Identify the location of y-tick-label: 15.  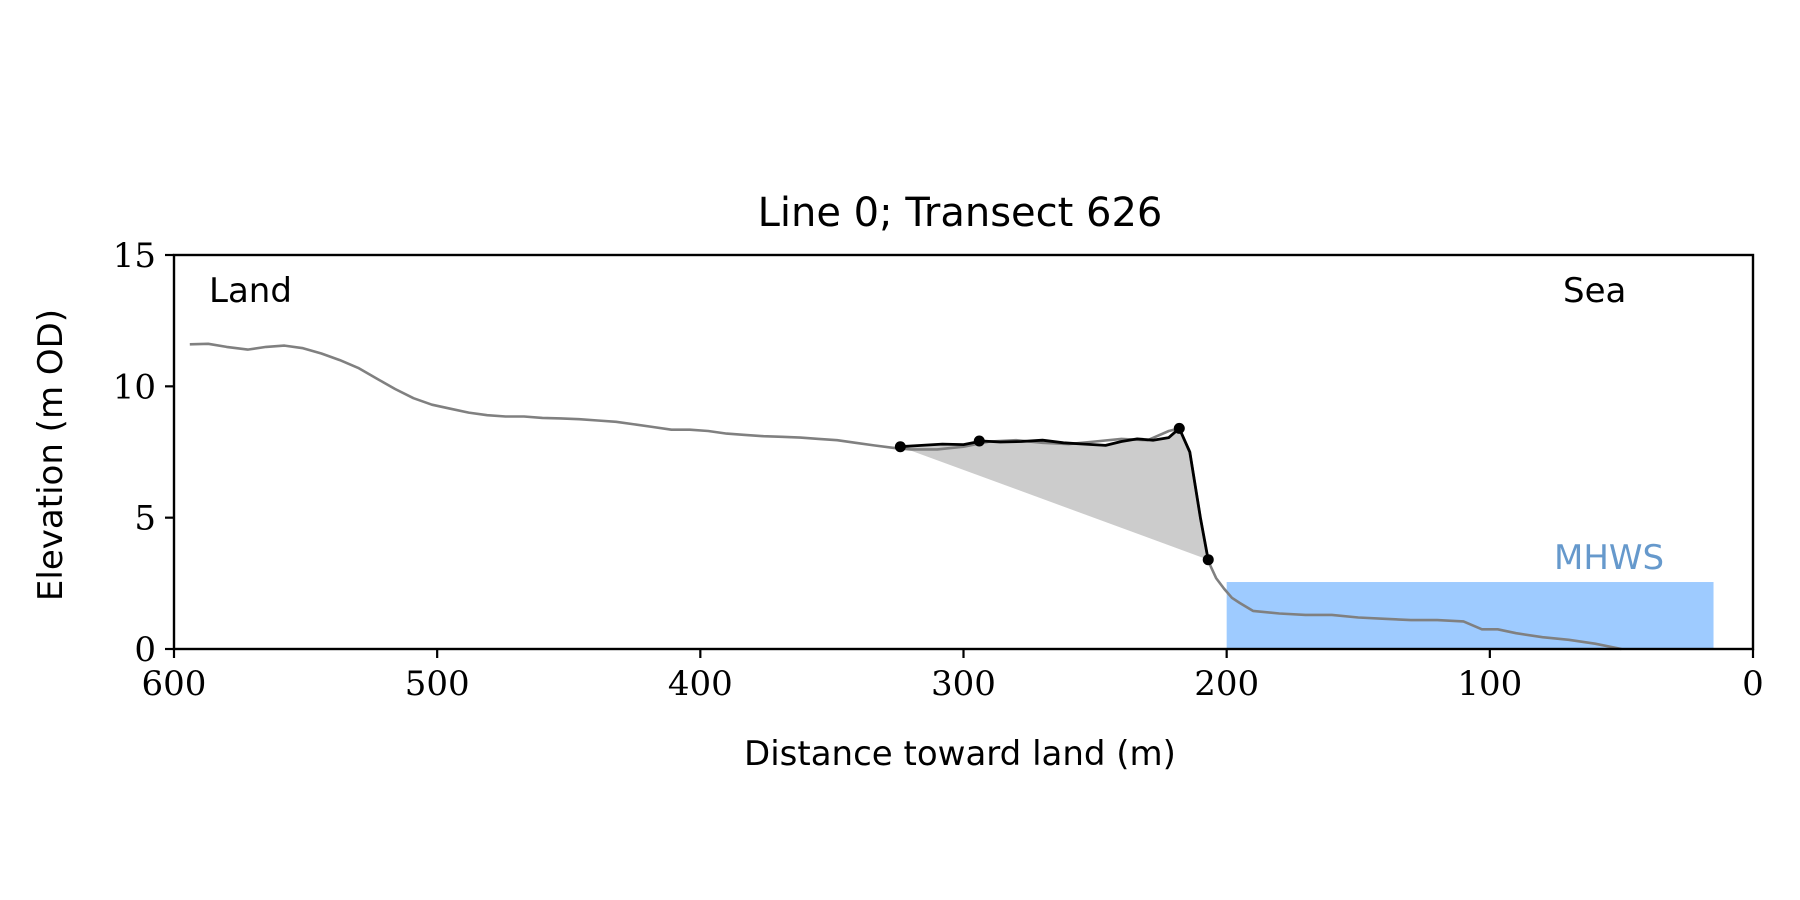
(134, 256).